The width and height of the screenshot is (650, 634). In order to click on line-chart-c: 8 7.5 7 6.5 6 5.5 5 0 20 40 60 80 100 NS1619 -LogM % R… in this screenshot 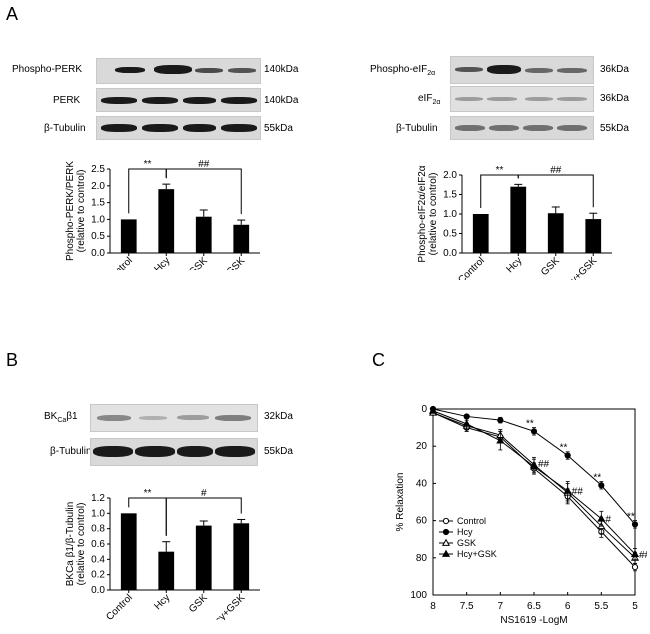, I will do `click(521, 515)`.